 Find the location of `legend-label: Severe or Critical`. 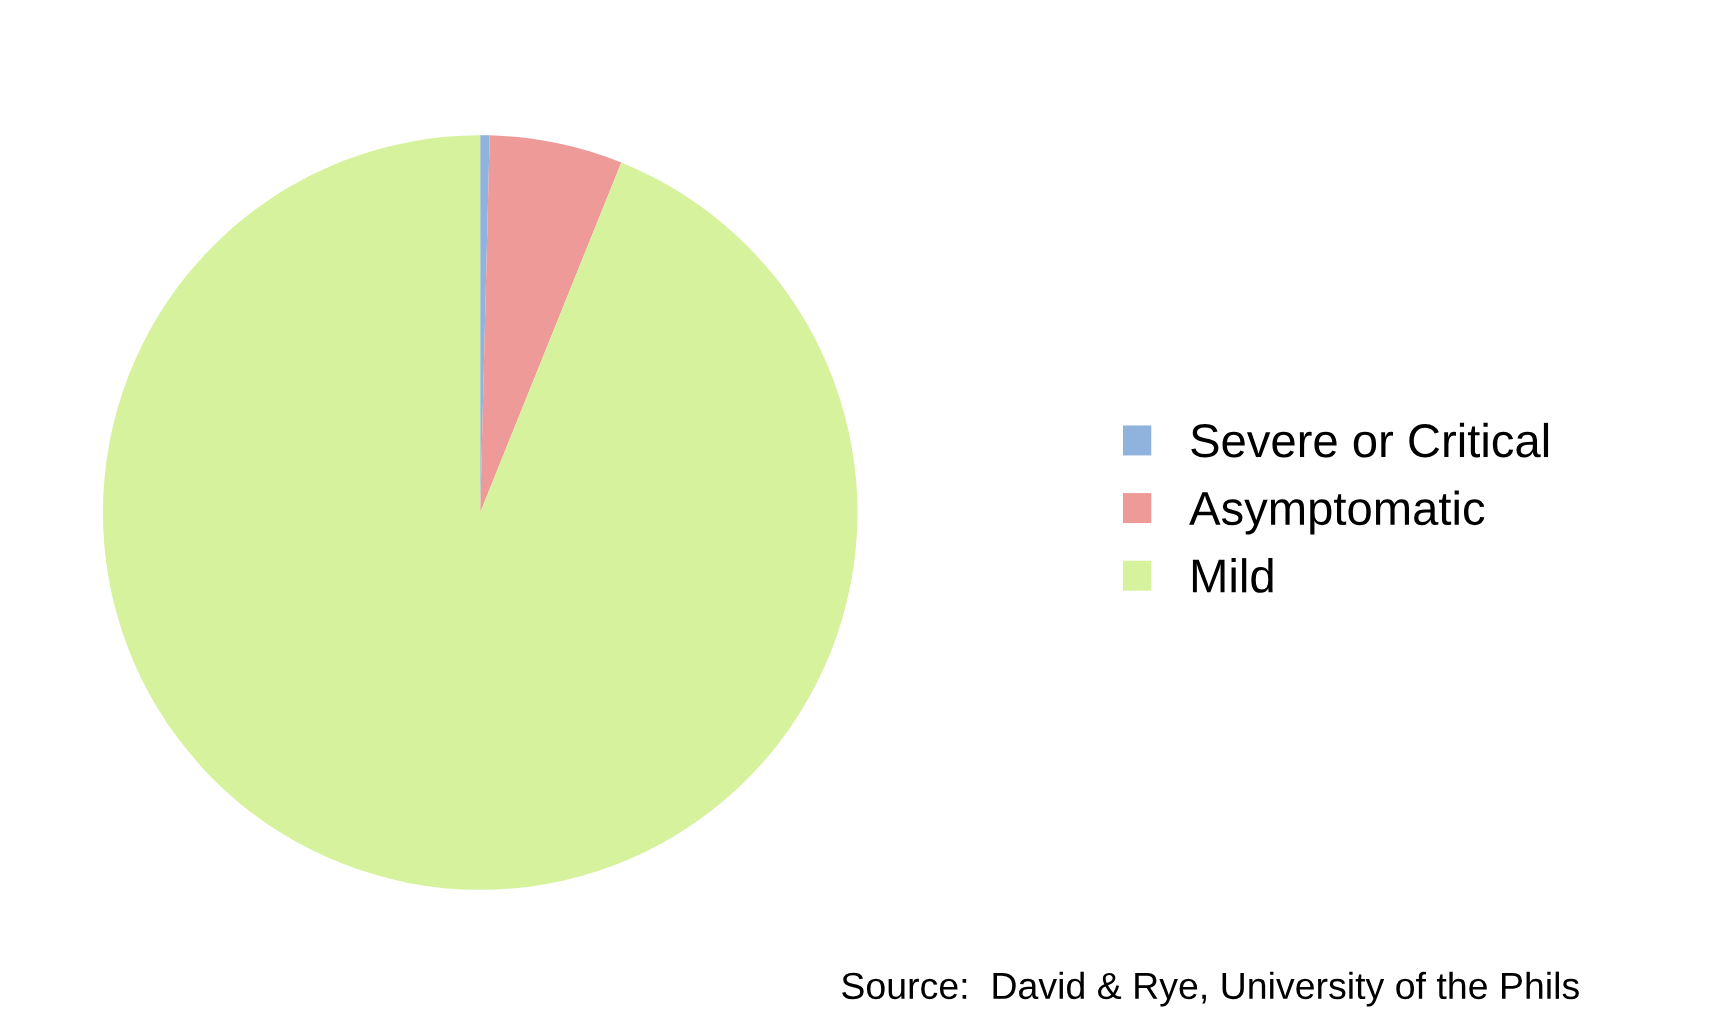

legend-label: Severe or Critical is located at coordinates (1370, 440).